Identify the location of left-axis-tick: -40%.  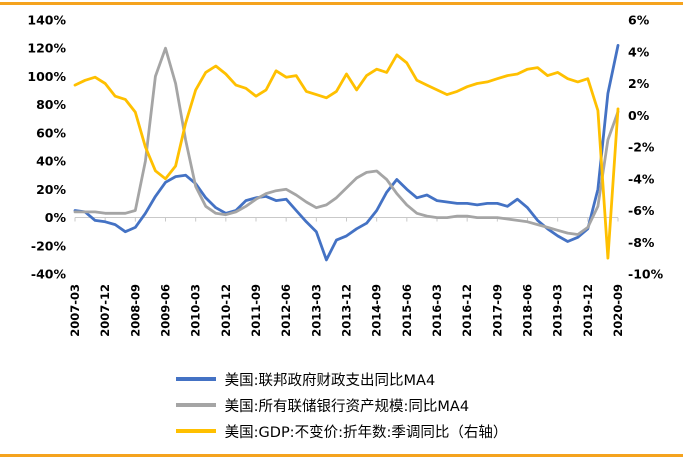
(49, 274).